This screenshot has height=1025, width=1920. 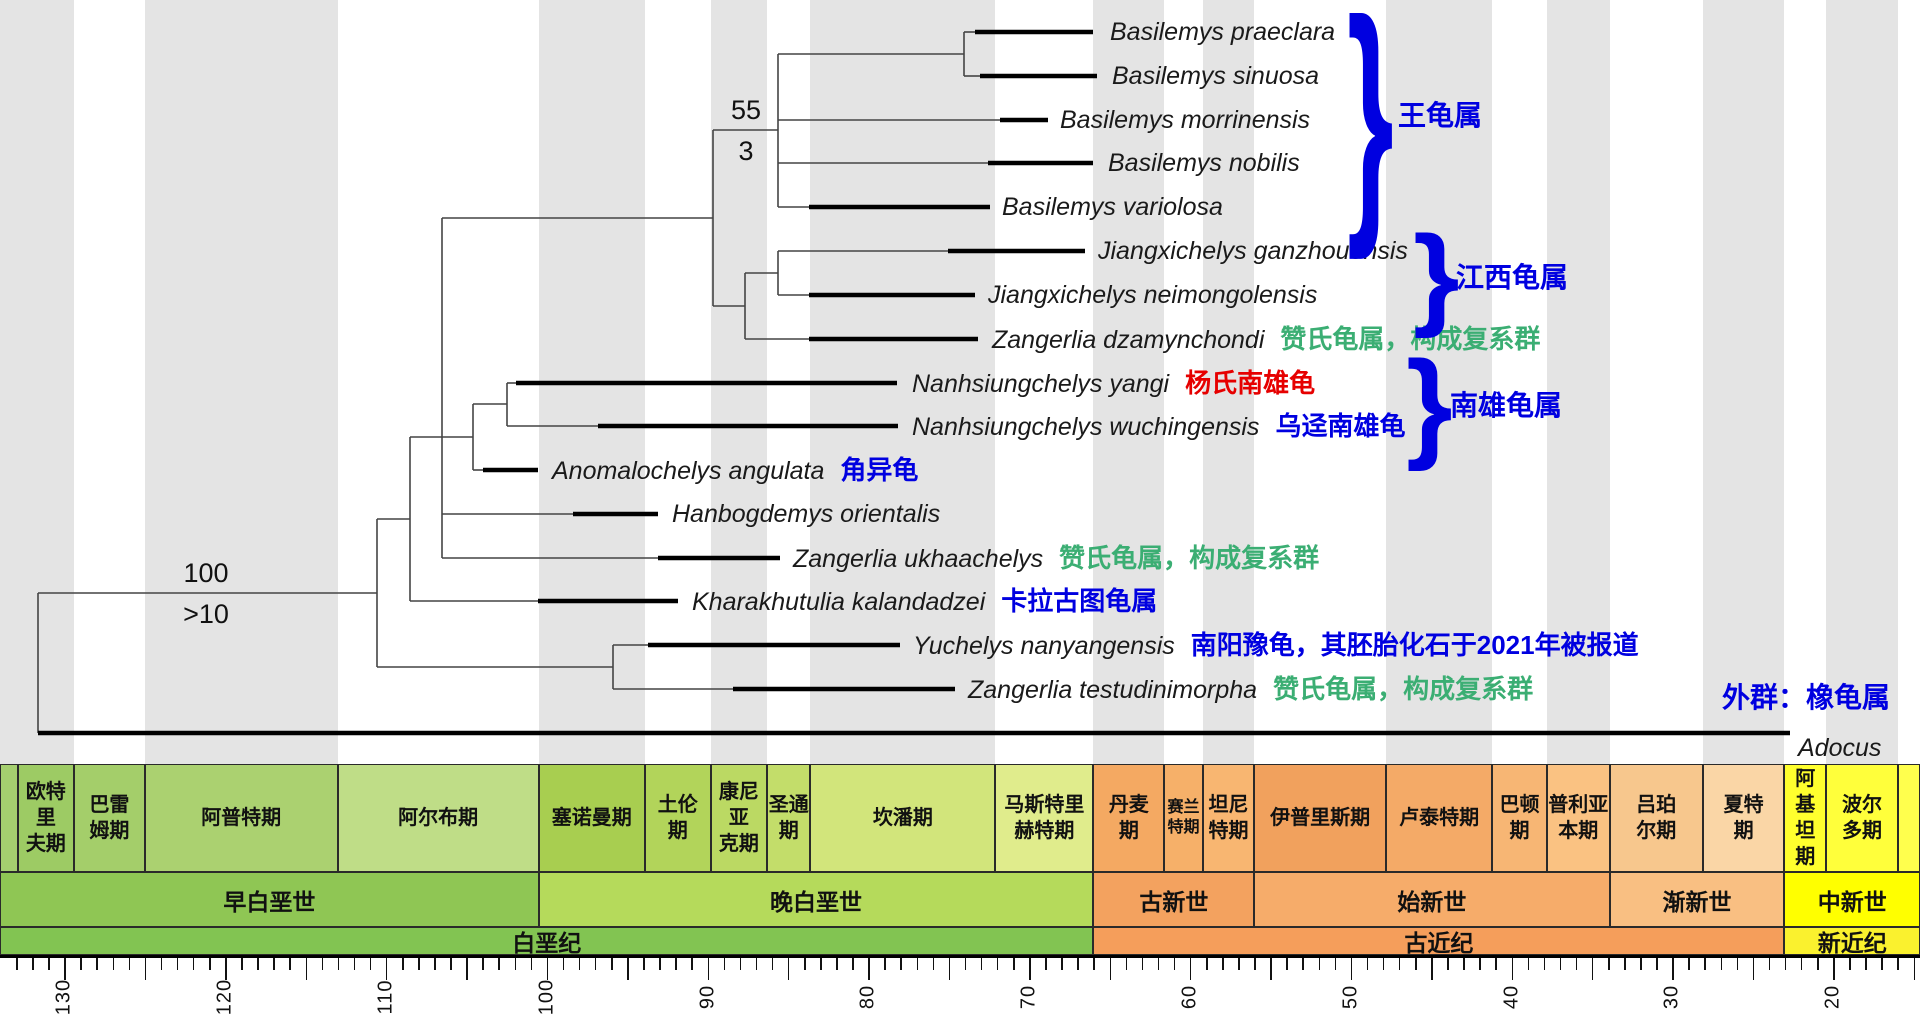 What do you see at coordinates (738, 818) in the screenshot?
I see `stage-cell: 康尼亚 克期` at bounding box center [738, 818].